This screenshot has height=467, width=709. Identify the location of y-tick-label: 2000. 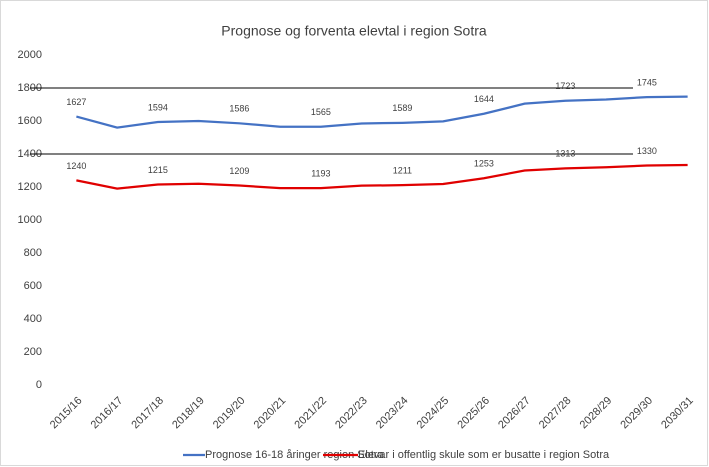
(30, 55).